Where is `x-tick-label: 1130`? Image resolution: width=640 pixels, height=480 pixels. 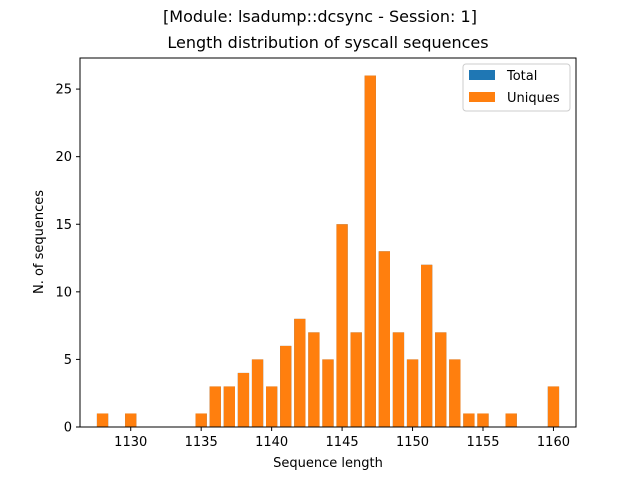
x-tick-label: 1130 is located at coordinates (130, 442).